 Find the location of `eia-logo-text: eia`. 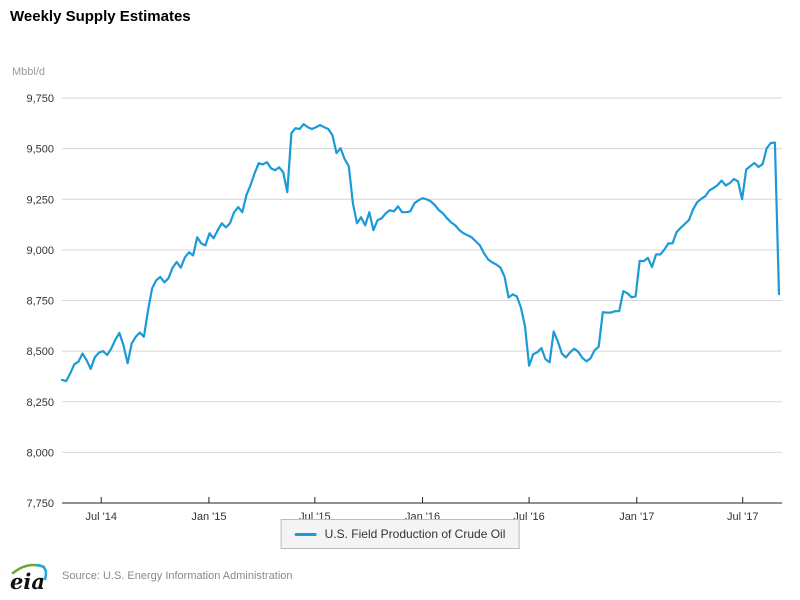

eia-logo-text: eia is located at coordinates (27, 581).